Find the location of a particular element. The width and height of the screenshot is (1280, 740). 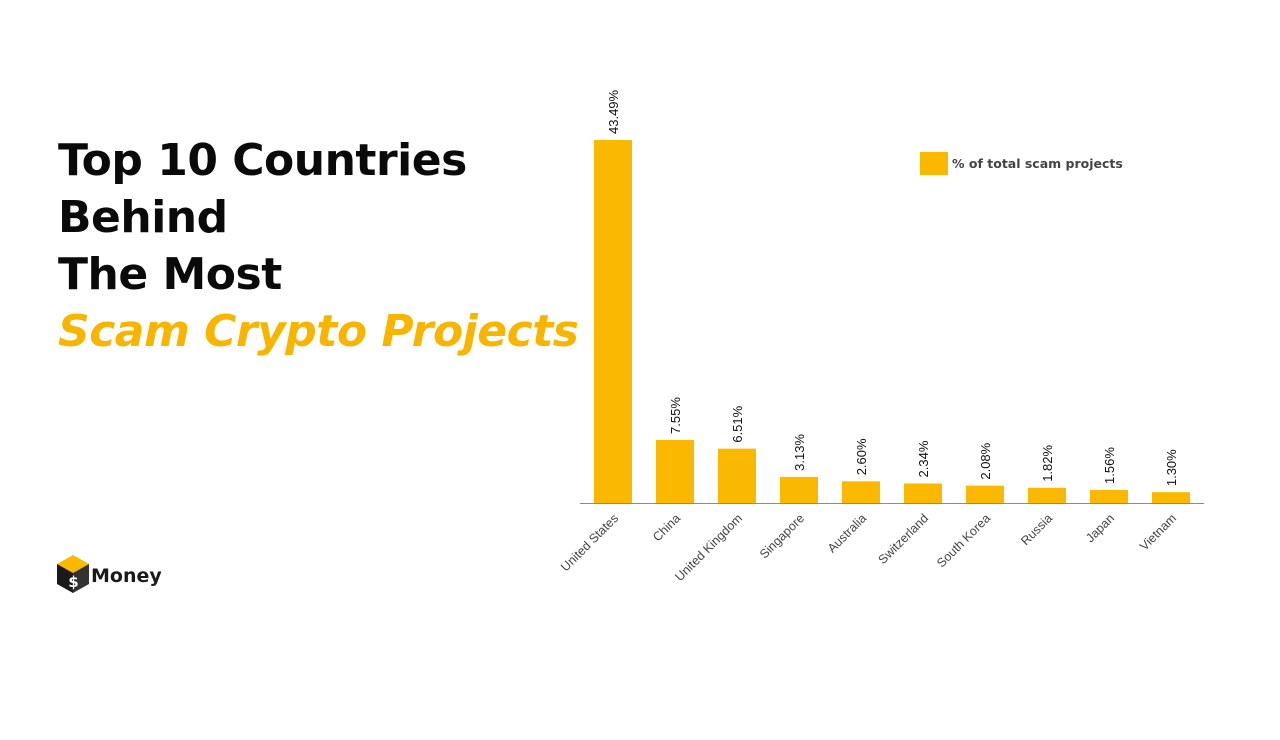

data-label-8: 1.56% is located at coordinates (1109, 465).